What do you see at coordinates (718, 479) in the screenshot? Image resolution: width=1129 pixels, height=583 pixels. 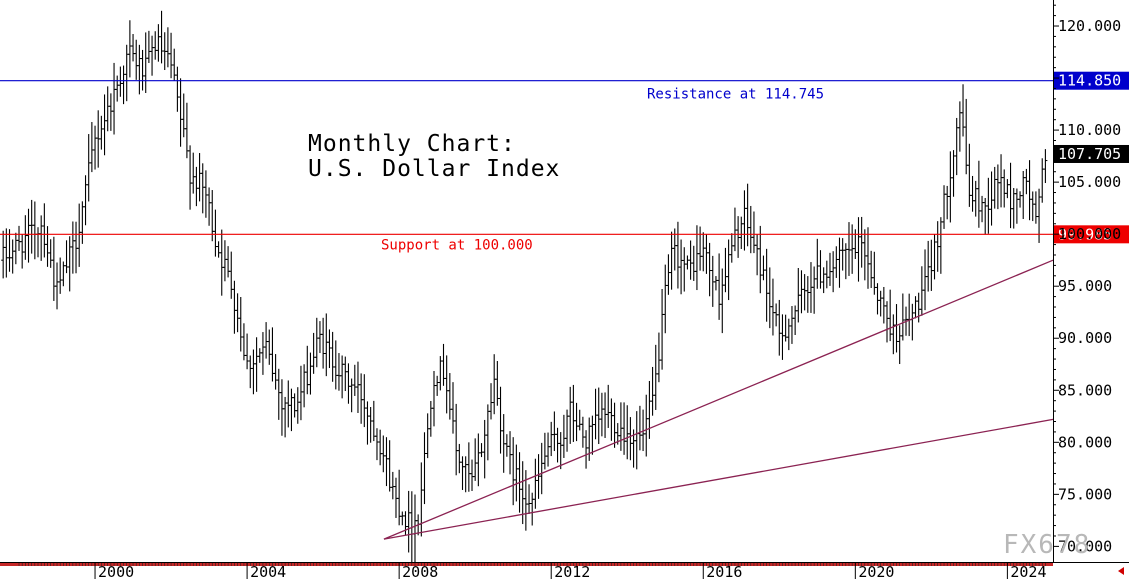 I see `trendline-lower` at bounding box center [718, 479].